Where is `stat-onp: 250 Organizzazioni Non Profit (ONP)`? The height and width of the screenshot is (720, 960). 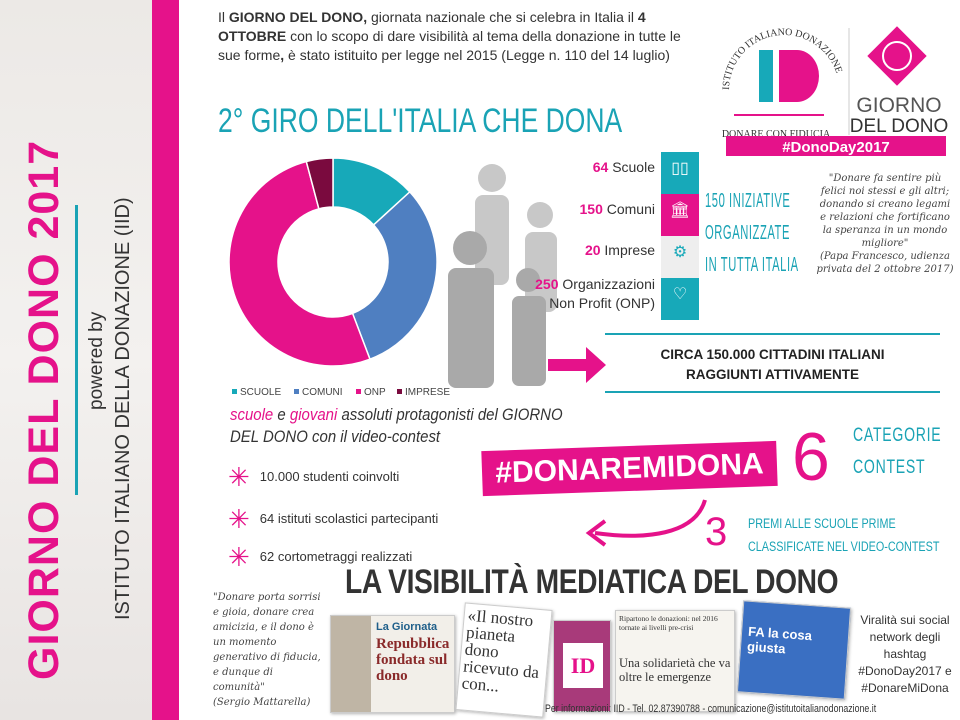
stat-onp: 250 Organizzazioni Non Profit (ONP) is located at coordinates (595, 293).